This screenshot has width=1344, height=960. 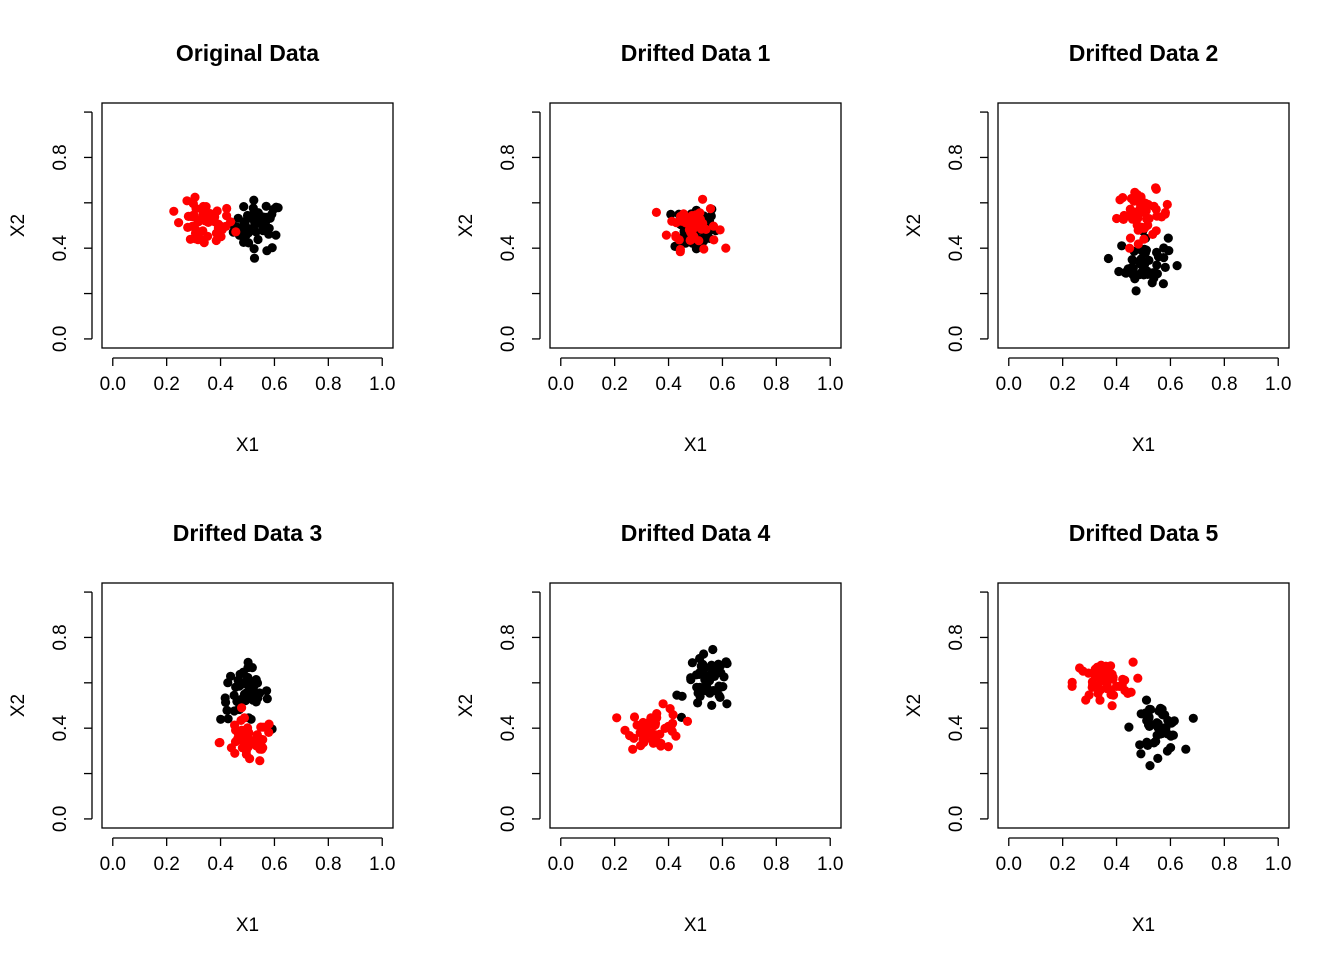 I want to click on panel-title: Drifted Data 1, so click(x=696, y=53).